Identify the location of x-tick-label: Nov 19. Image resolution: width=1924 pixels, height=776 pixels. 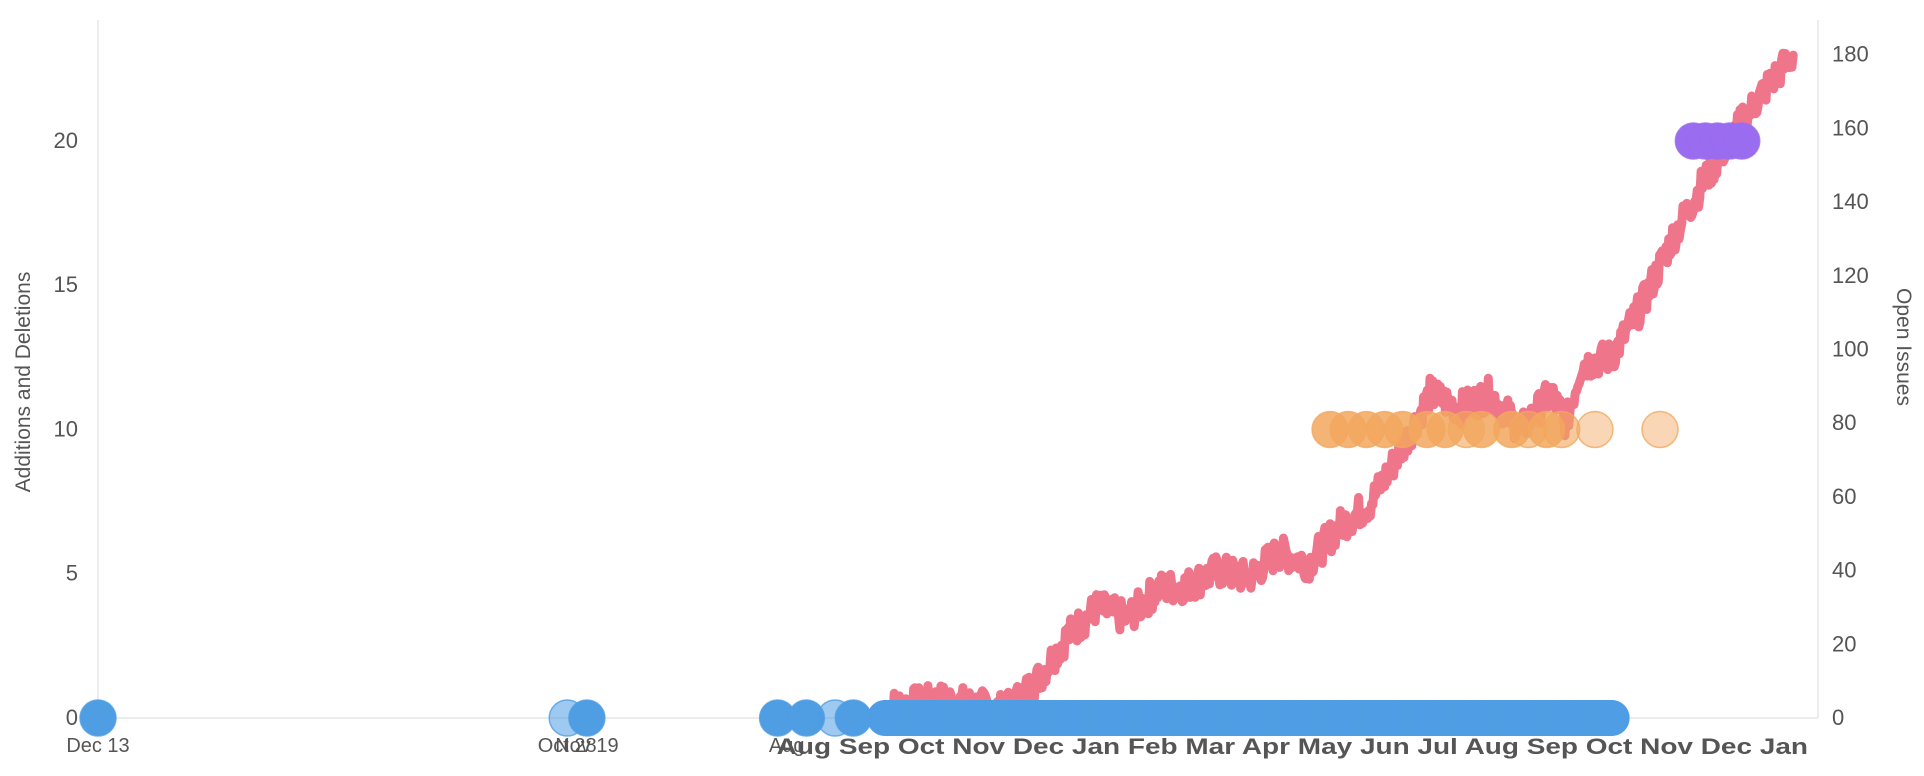
(586, 746).